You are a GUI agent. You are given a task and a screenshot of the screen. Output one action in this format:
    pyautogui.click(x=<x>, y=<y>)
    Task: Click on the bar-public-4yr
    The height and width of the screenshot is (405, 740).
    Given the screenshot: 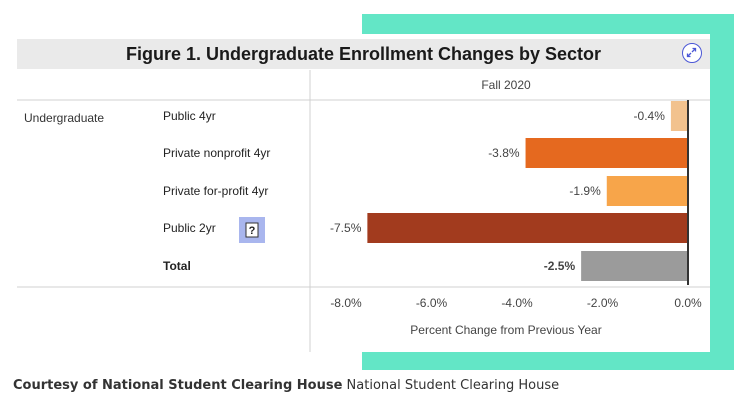 What is the action you would take?
    pyautogui.click(x=679, y=116)
    